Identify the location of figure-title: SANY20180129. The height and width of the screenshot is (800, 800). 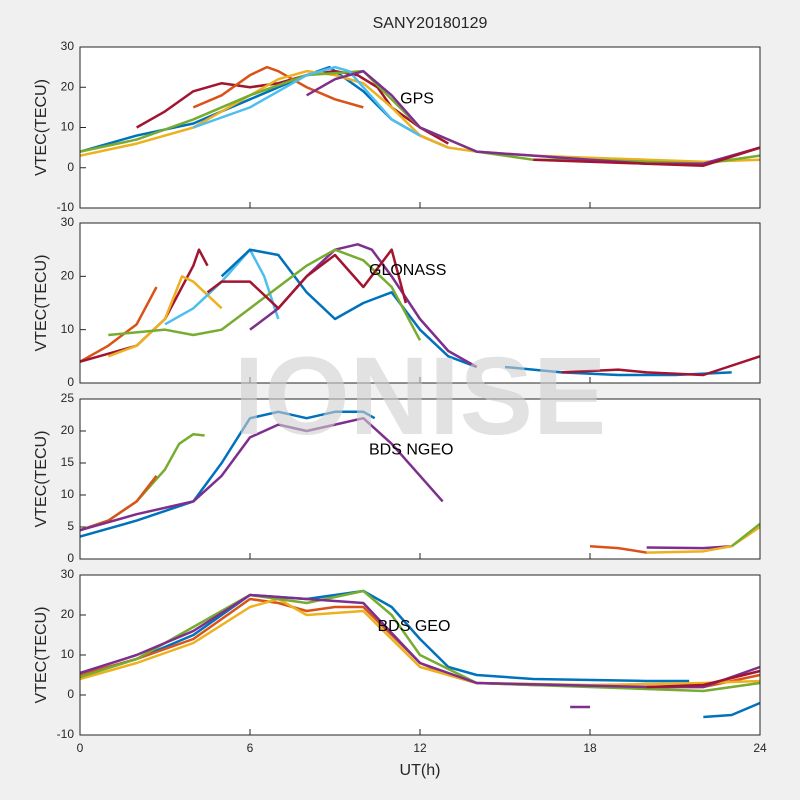
(430, 23).